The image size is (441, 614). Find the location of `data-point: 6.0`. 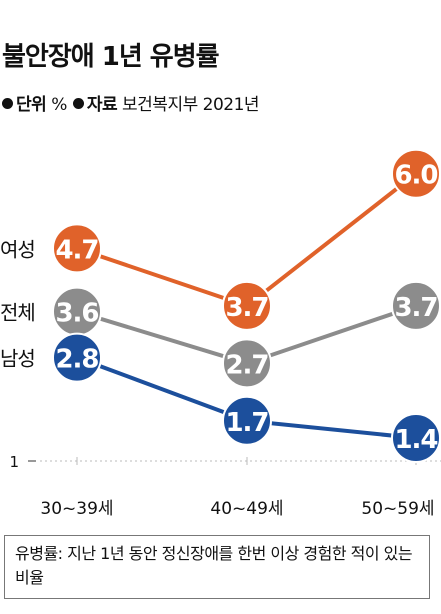

data-point: 6.0 is located at coordinates (416, 173).